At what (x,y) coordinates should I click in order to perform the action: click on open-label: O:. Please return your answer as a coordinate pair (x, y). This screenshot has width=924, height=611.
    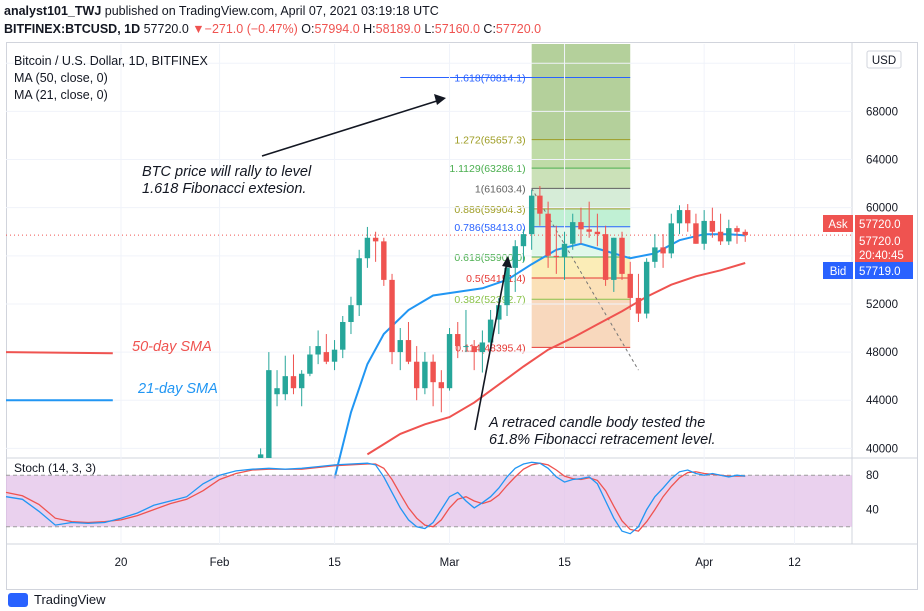
    Looking at the image, I should click on (308, 29).